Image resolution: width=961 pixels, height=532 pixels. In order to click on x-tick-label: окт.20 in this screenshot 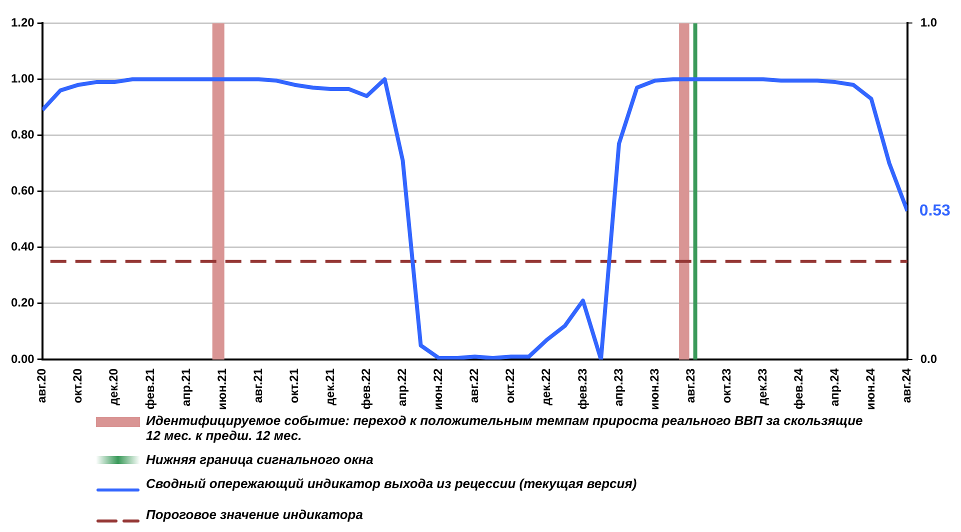, I will do `click(77, 386)`.